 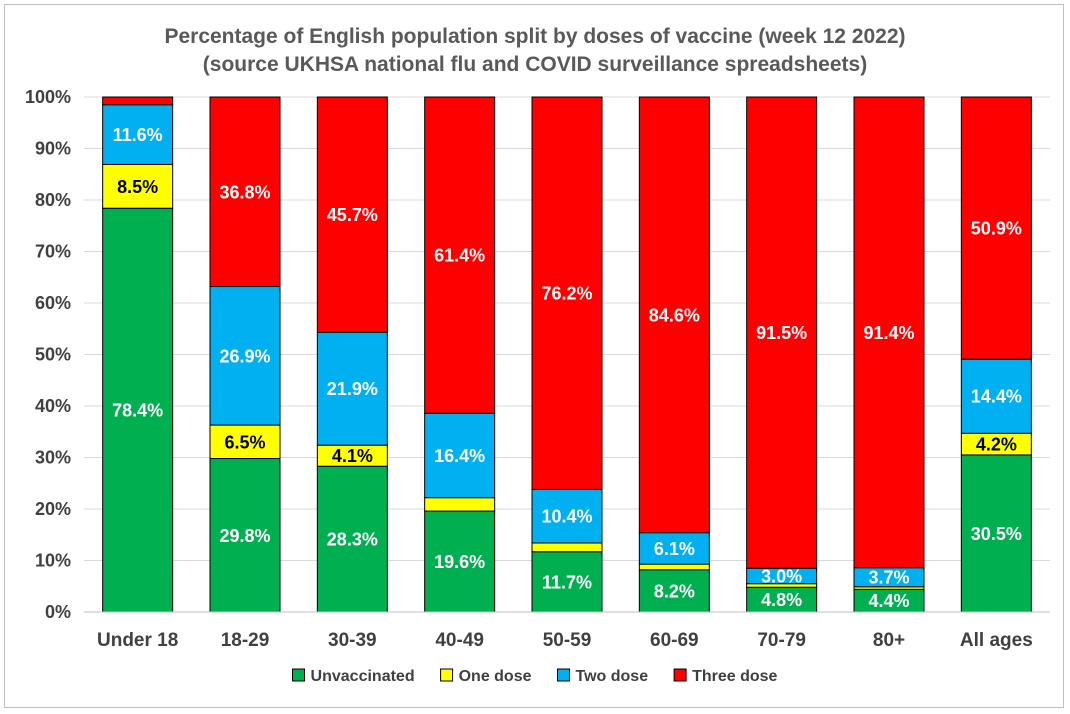 I want to click on y-tick-label: 60%, so click(x=53, y=303).